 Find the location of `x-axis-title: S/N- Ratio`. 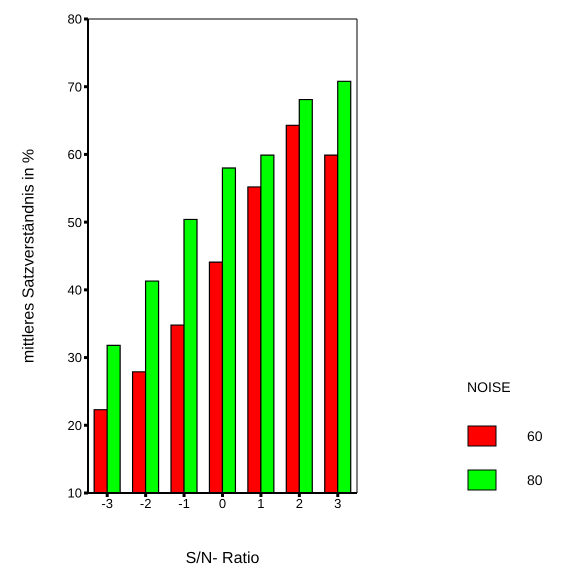

x-axis-title: S/N- Ratio is located at coordinates (223, 558).